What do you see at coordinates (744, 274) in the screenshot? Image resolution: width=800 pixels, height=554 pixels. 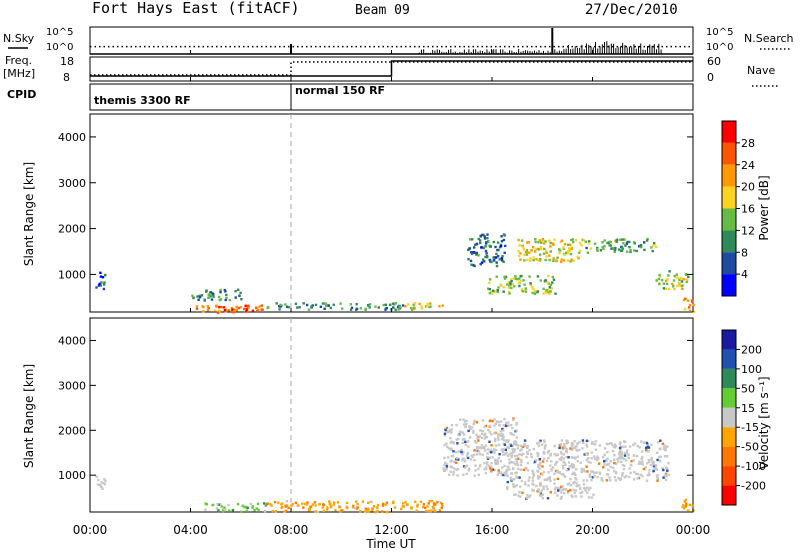 I see `power-colorbar-label: 4` at bounding box center [744, 274].